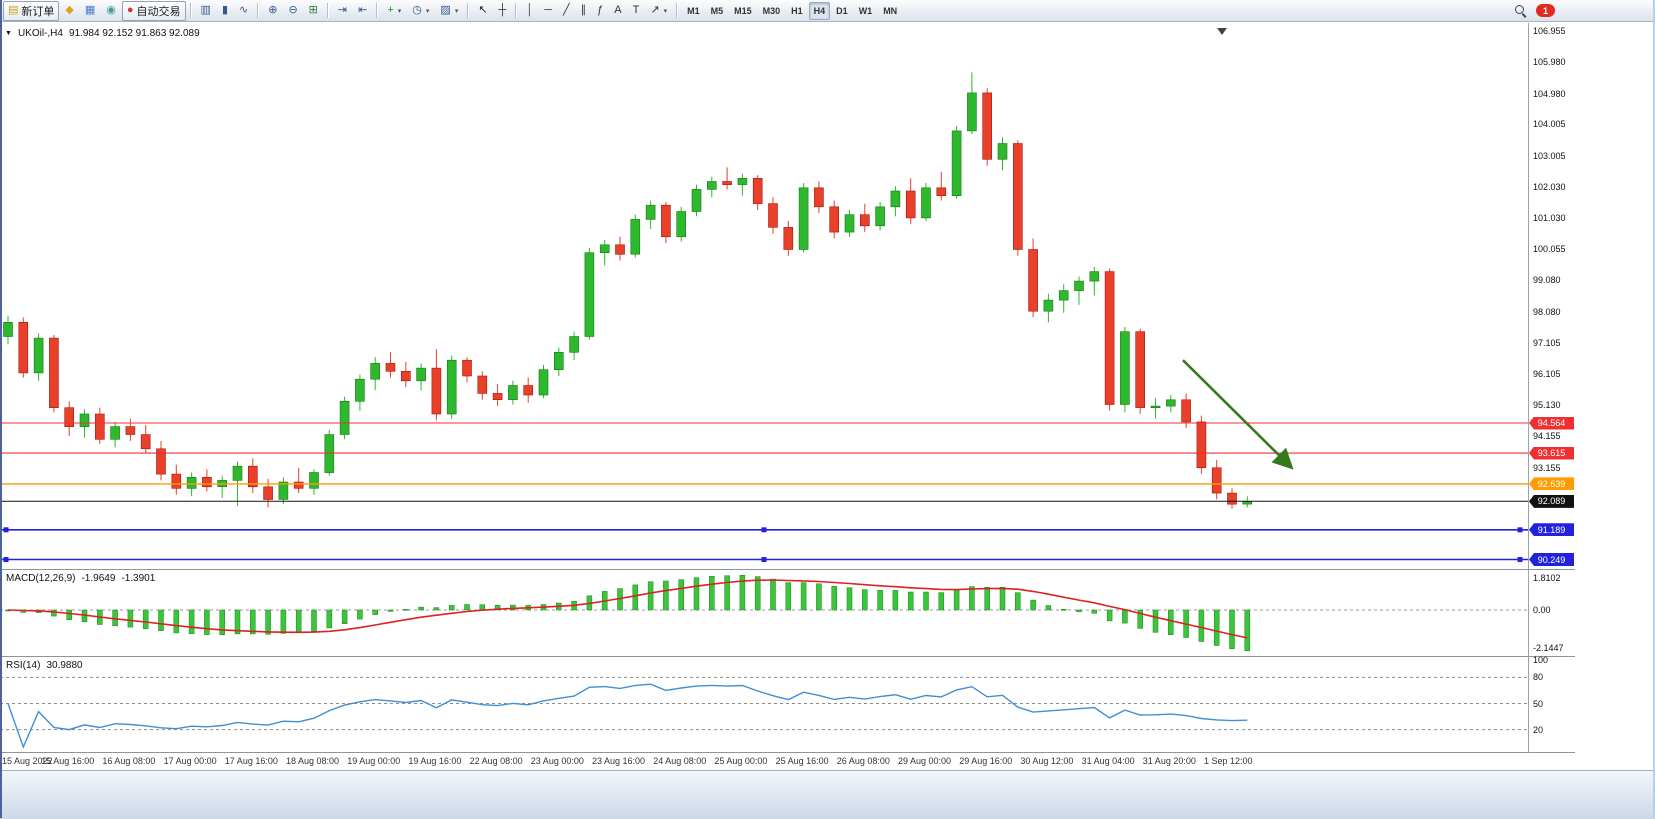 The height and width of the screenshot is (819, 1655). Describe the element at coordinates (225, 11) in the screenshot. I see `candlestick-chart-type-icon: ▮` at that location.